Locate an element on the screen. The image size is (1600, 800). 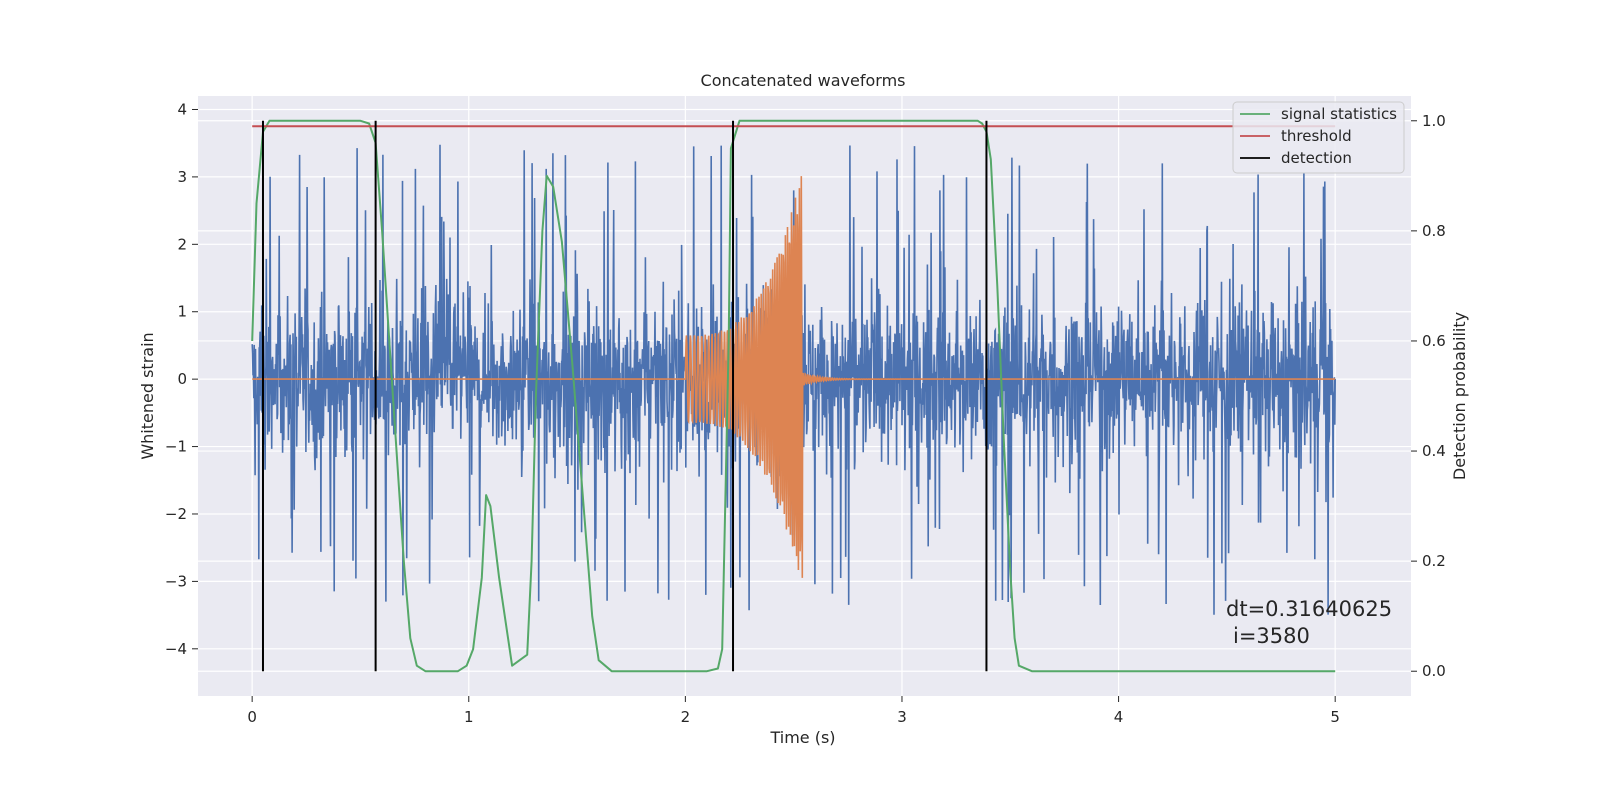
y-left-tick-label: 2 is located at coordinates (182, 244).